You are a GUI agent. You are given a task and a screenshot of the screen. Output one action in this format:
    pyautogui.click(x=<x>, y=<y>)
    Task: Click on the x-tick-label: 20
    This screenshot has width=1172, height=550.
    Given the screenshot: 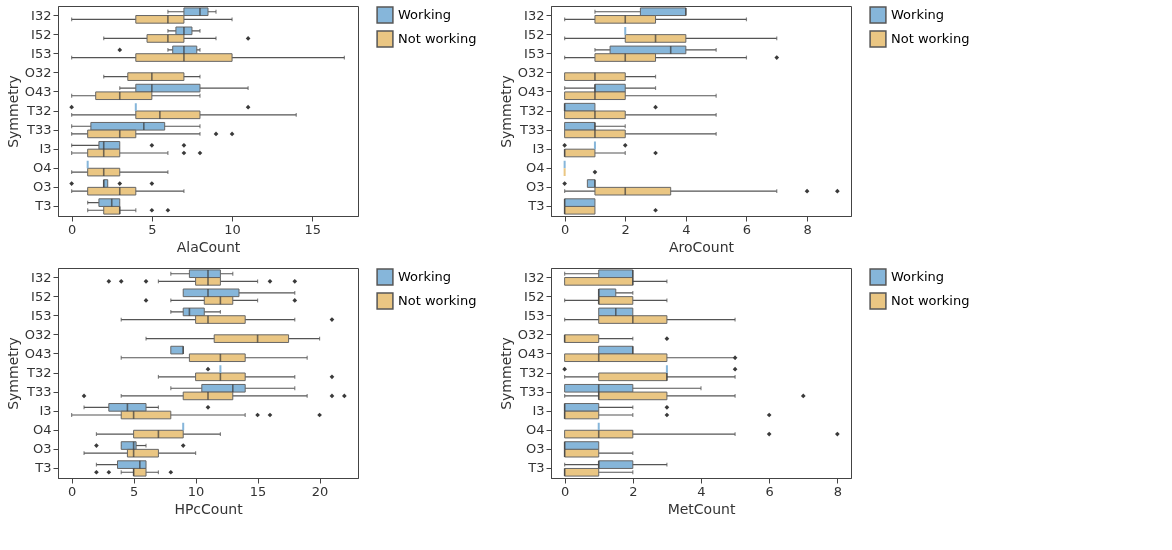 What is the action you would take?
    pyautogui.click(x=320, y=491)
    